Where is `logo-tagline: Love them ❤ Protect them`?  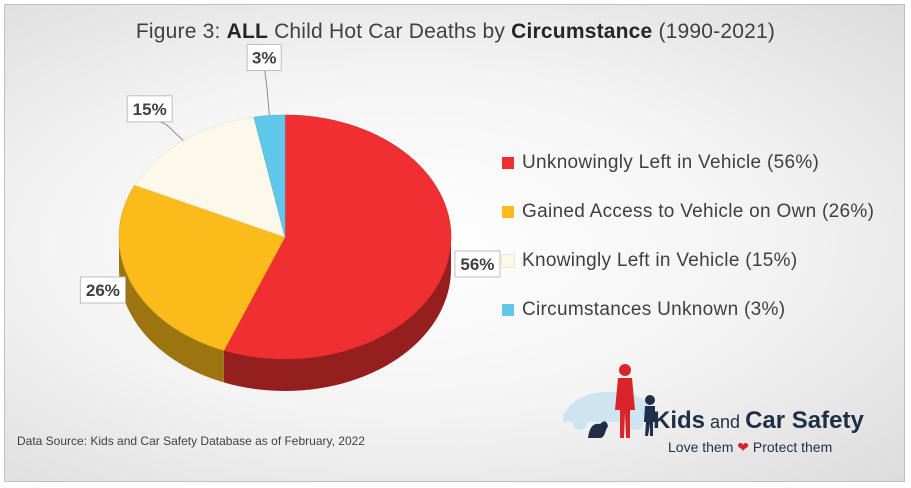 logo-tagline: Love them ❤ Protect them is located at coordinates (750, 447).